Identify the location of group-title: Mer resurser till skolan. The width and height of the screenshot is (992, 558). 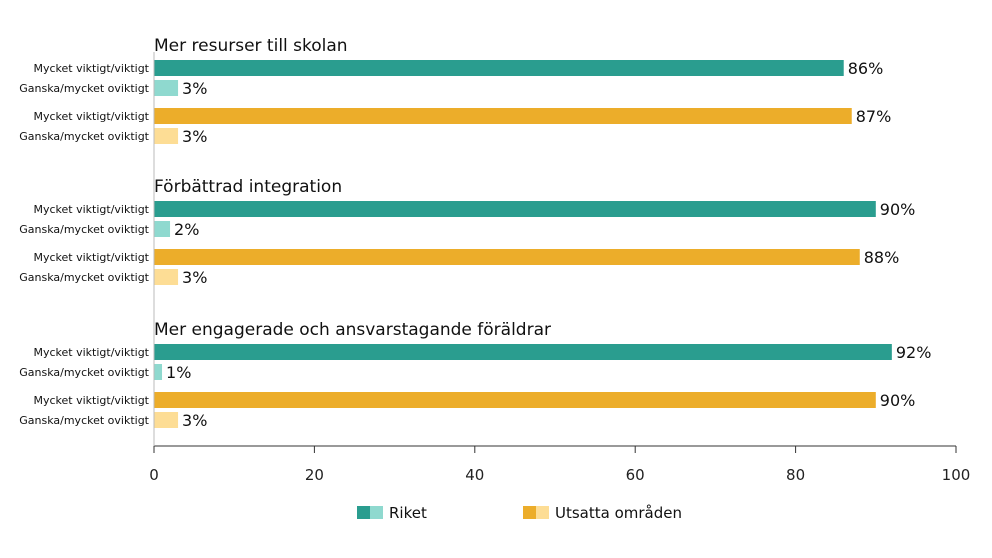
(251, 46).